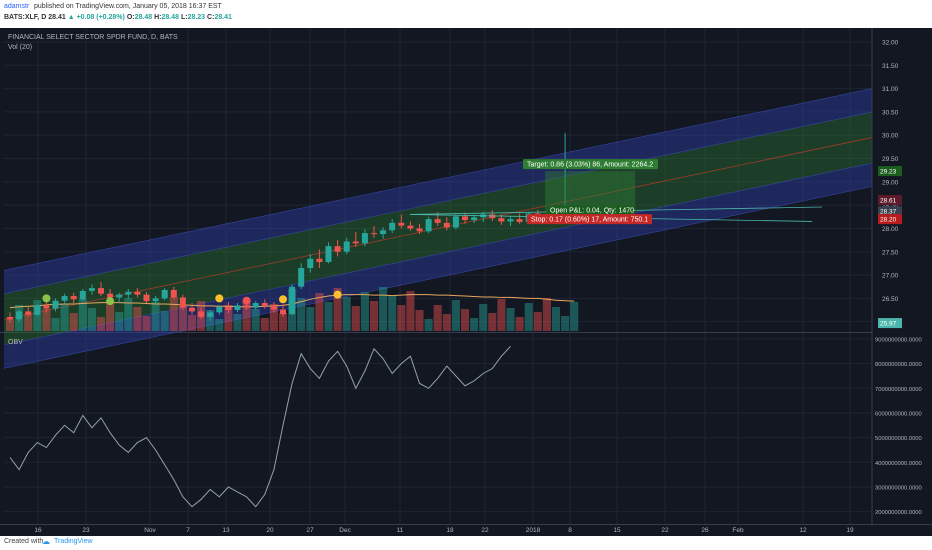 This screenshot has height=550, width=932. I want to click on obv-tick-label: 3000000000.0000, so click(898, 488).